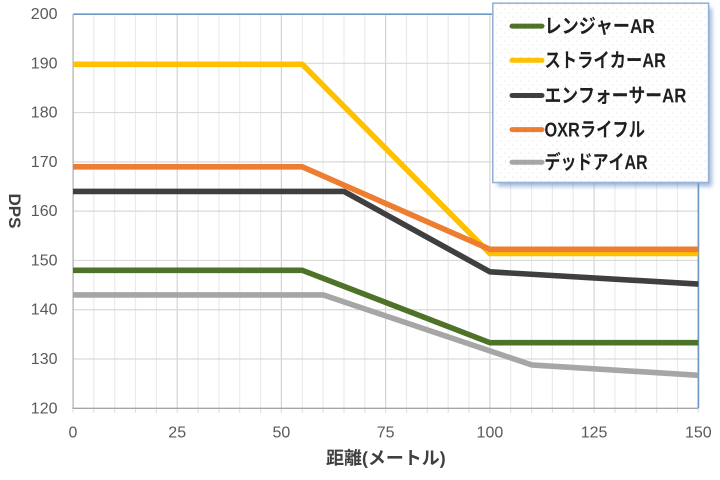  Describe the element at coordinates (490, 433) in the screenshot. I see `svg-text: 100` at that location.